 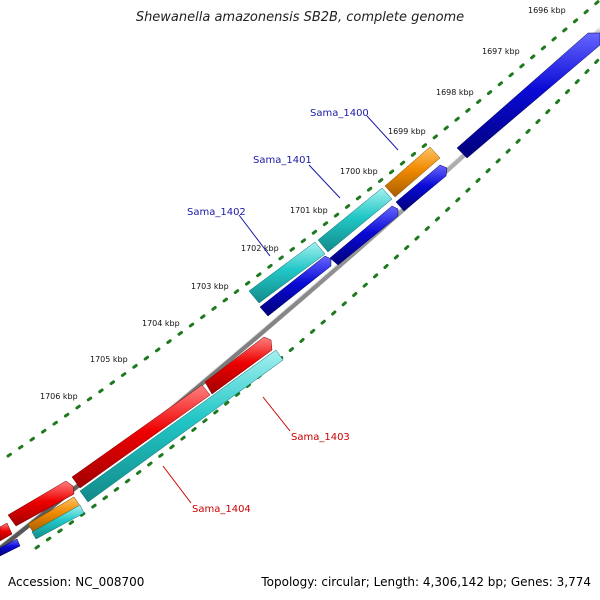 I want to click on scale-label: 1699 kbp, so click(x=407, y=131).